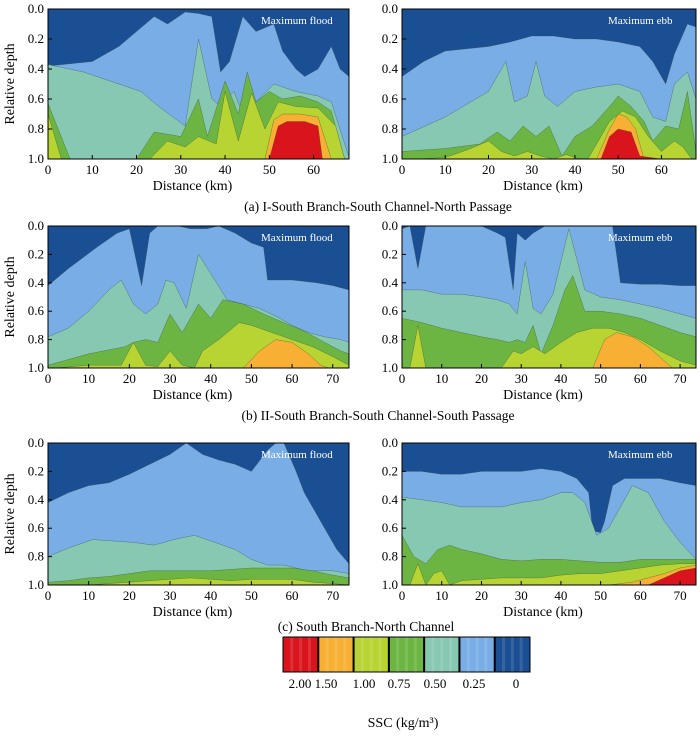 This screenshot has width=700, height=751. I want to click on colorbar: 2.00 1.50 1.00 0.75 0.50 0.25 0, so click(406, 663).